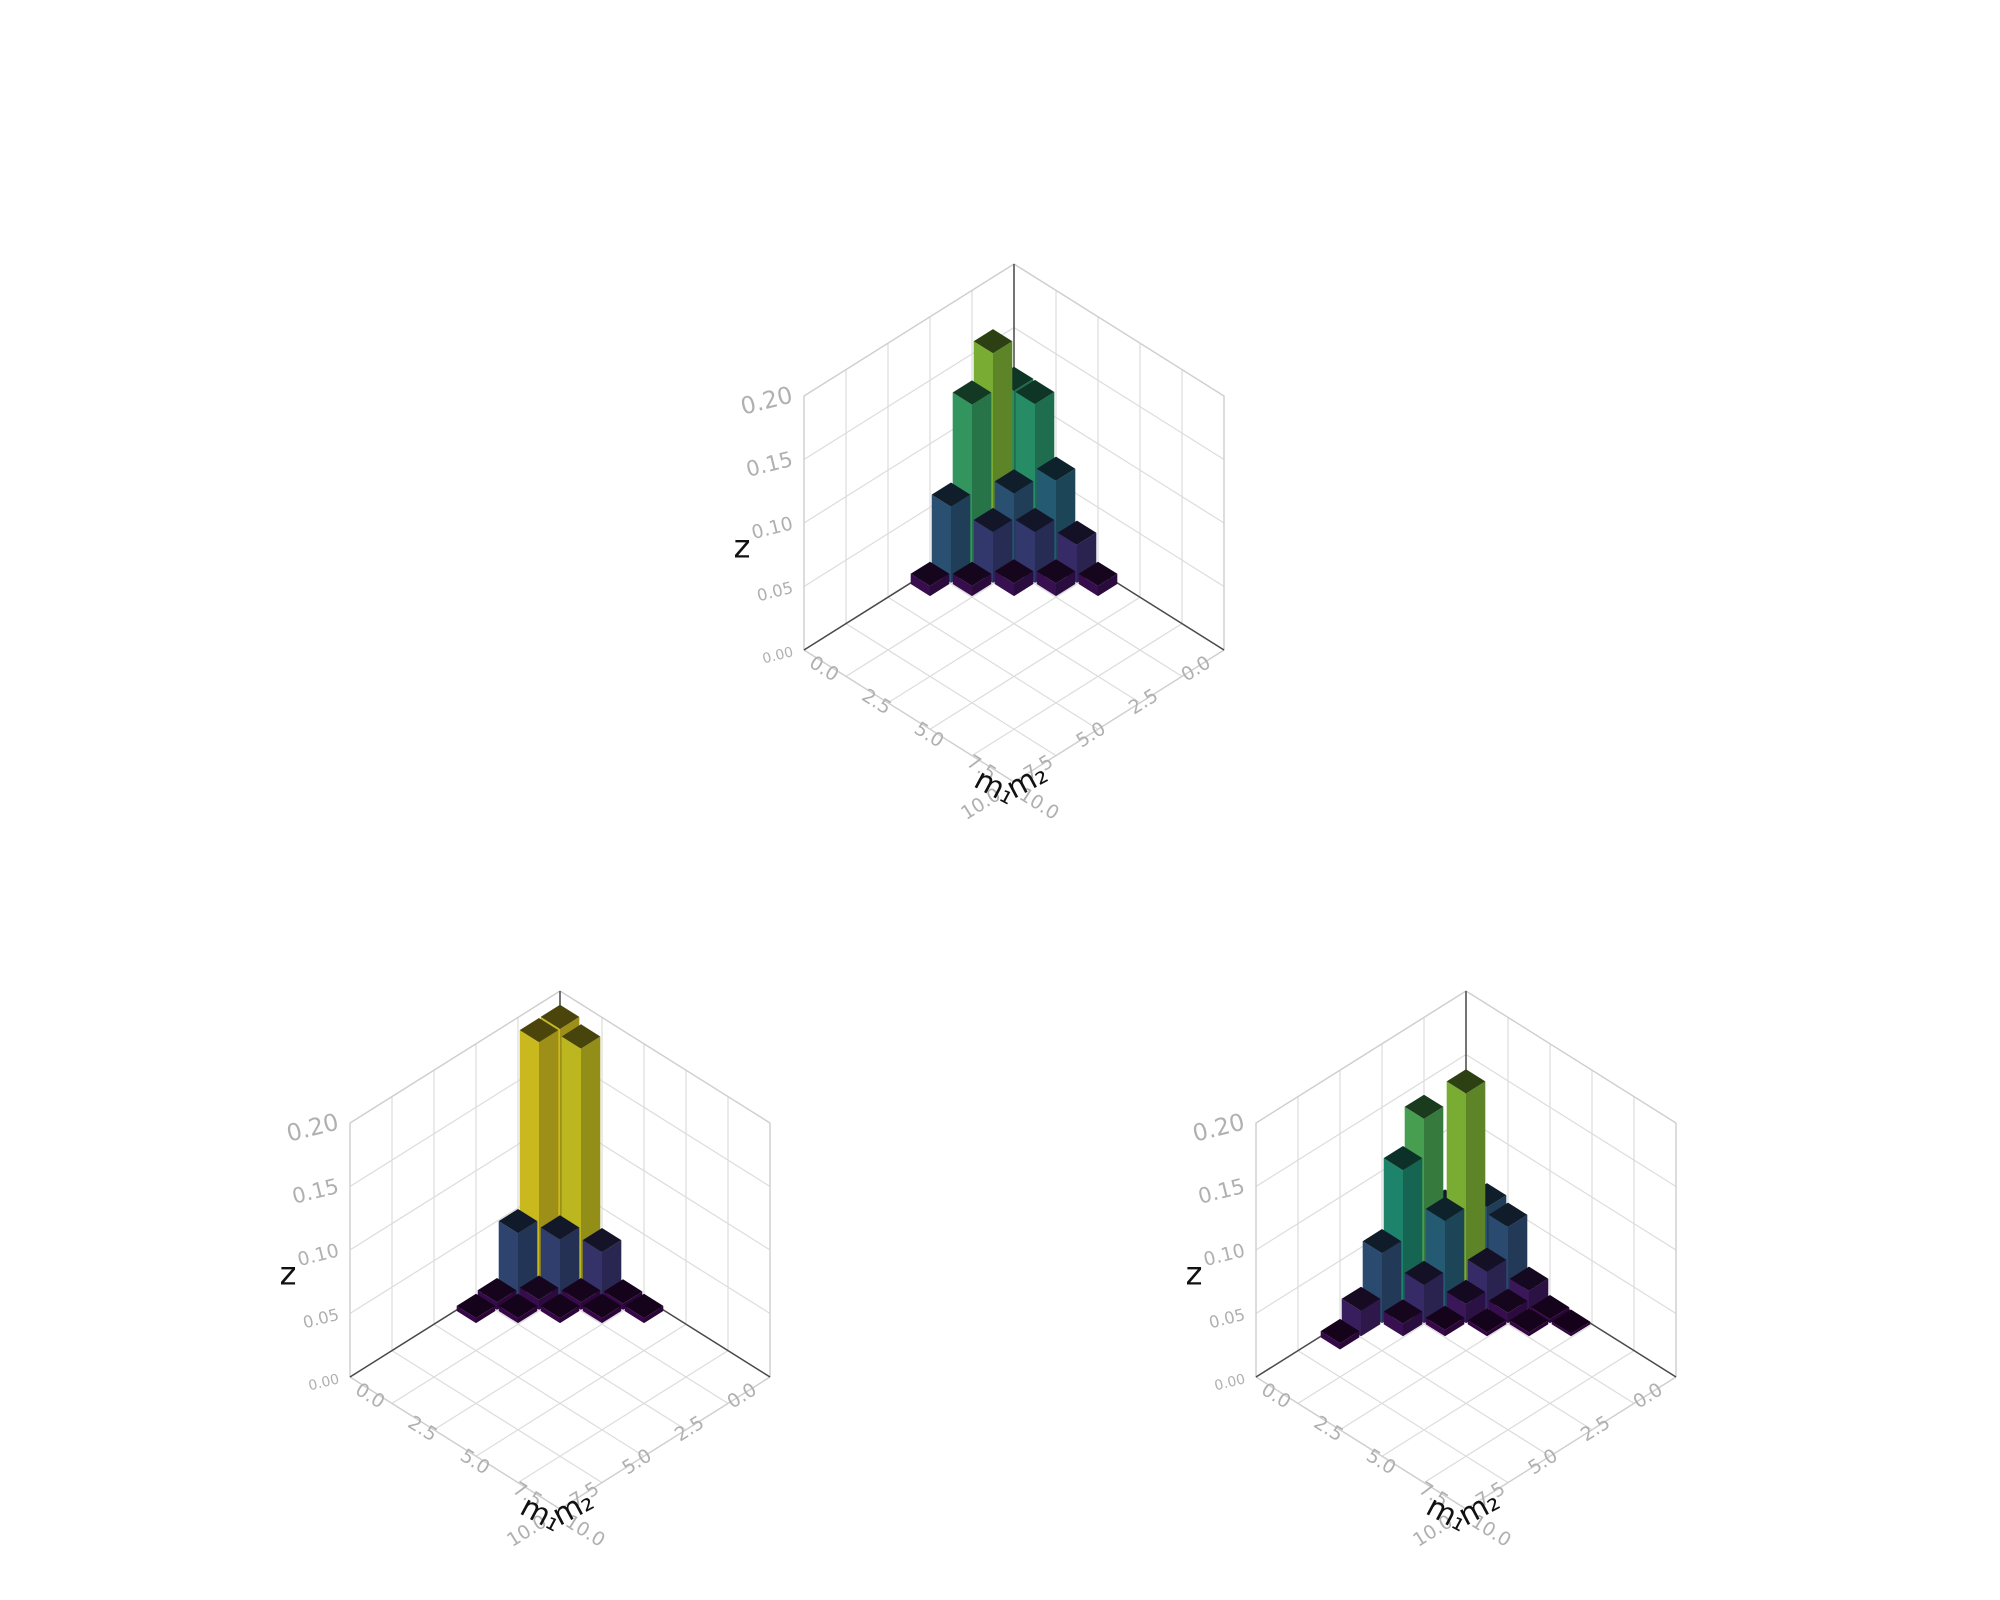 The width and height of the screenshot is (2000, 1600). What do you see at coordinates (474, 1462) in the screenshot?
I see `m1-tick-label: 5.0` at bounding box center [474, 1462].